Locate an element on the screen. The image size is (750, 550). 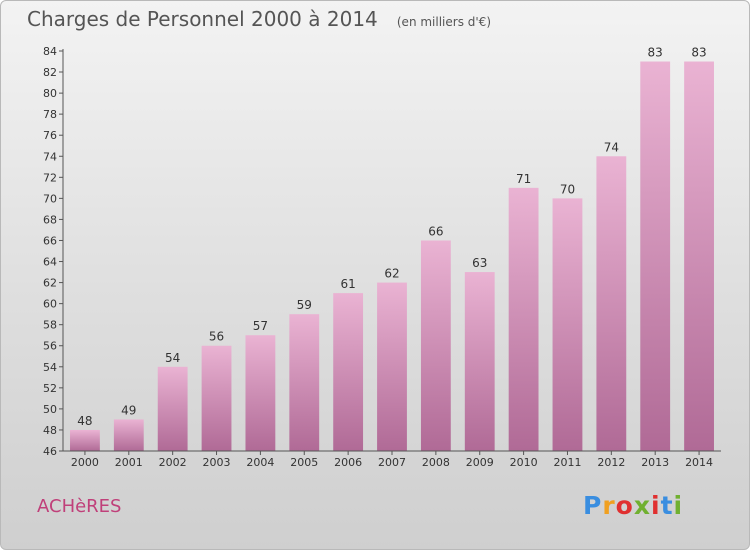
y-tick-label: 76 is located at coordinates (50, 135).